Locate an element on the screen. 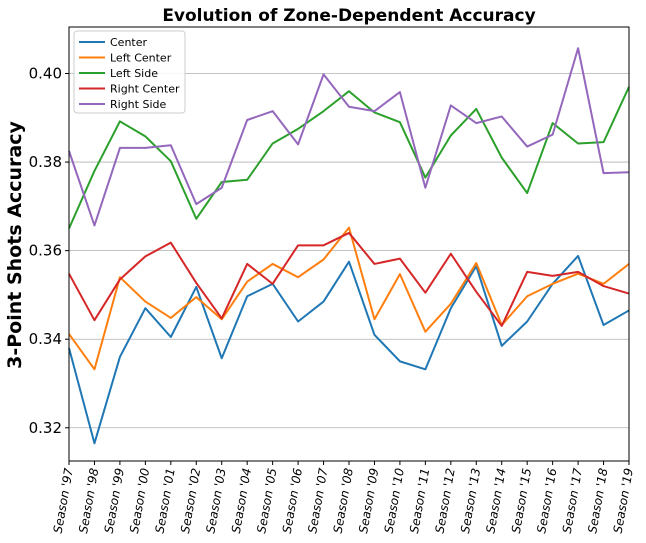 The width and height of the screenshot is (646, 543). legend-label: Center is located at coordinates (129, 42).